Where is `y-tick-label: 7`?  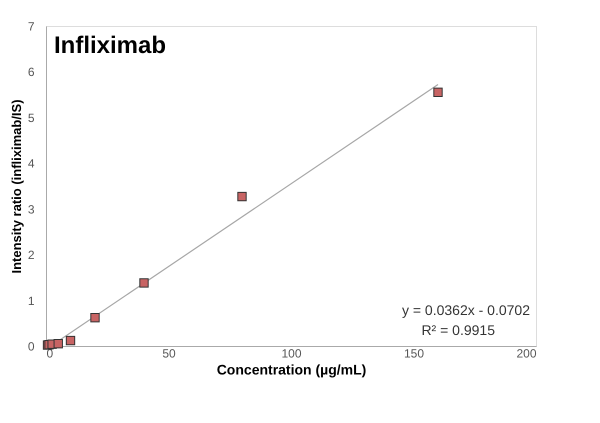
y-tick-label: 7 is located at coordinates (31, 27).